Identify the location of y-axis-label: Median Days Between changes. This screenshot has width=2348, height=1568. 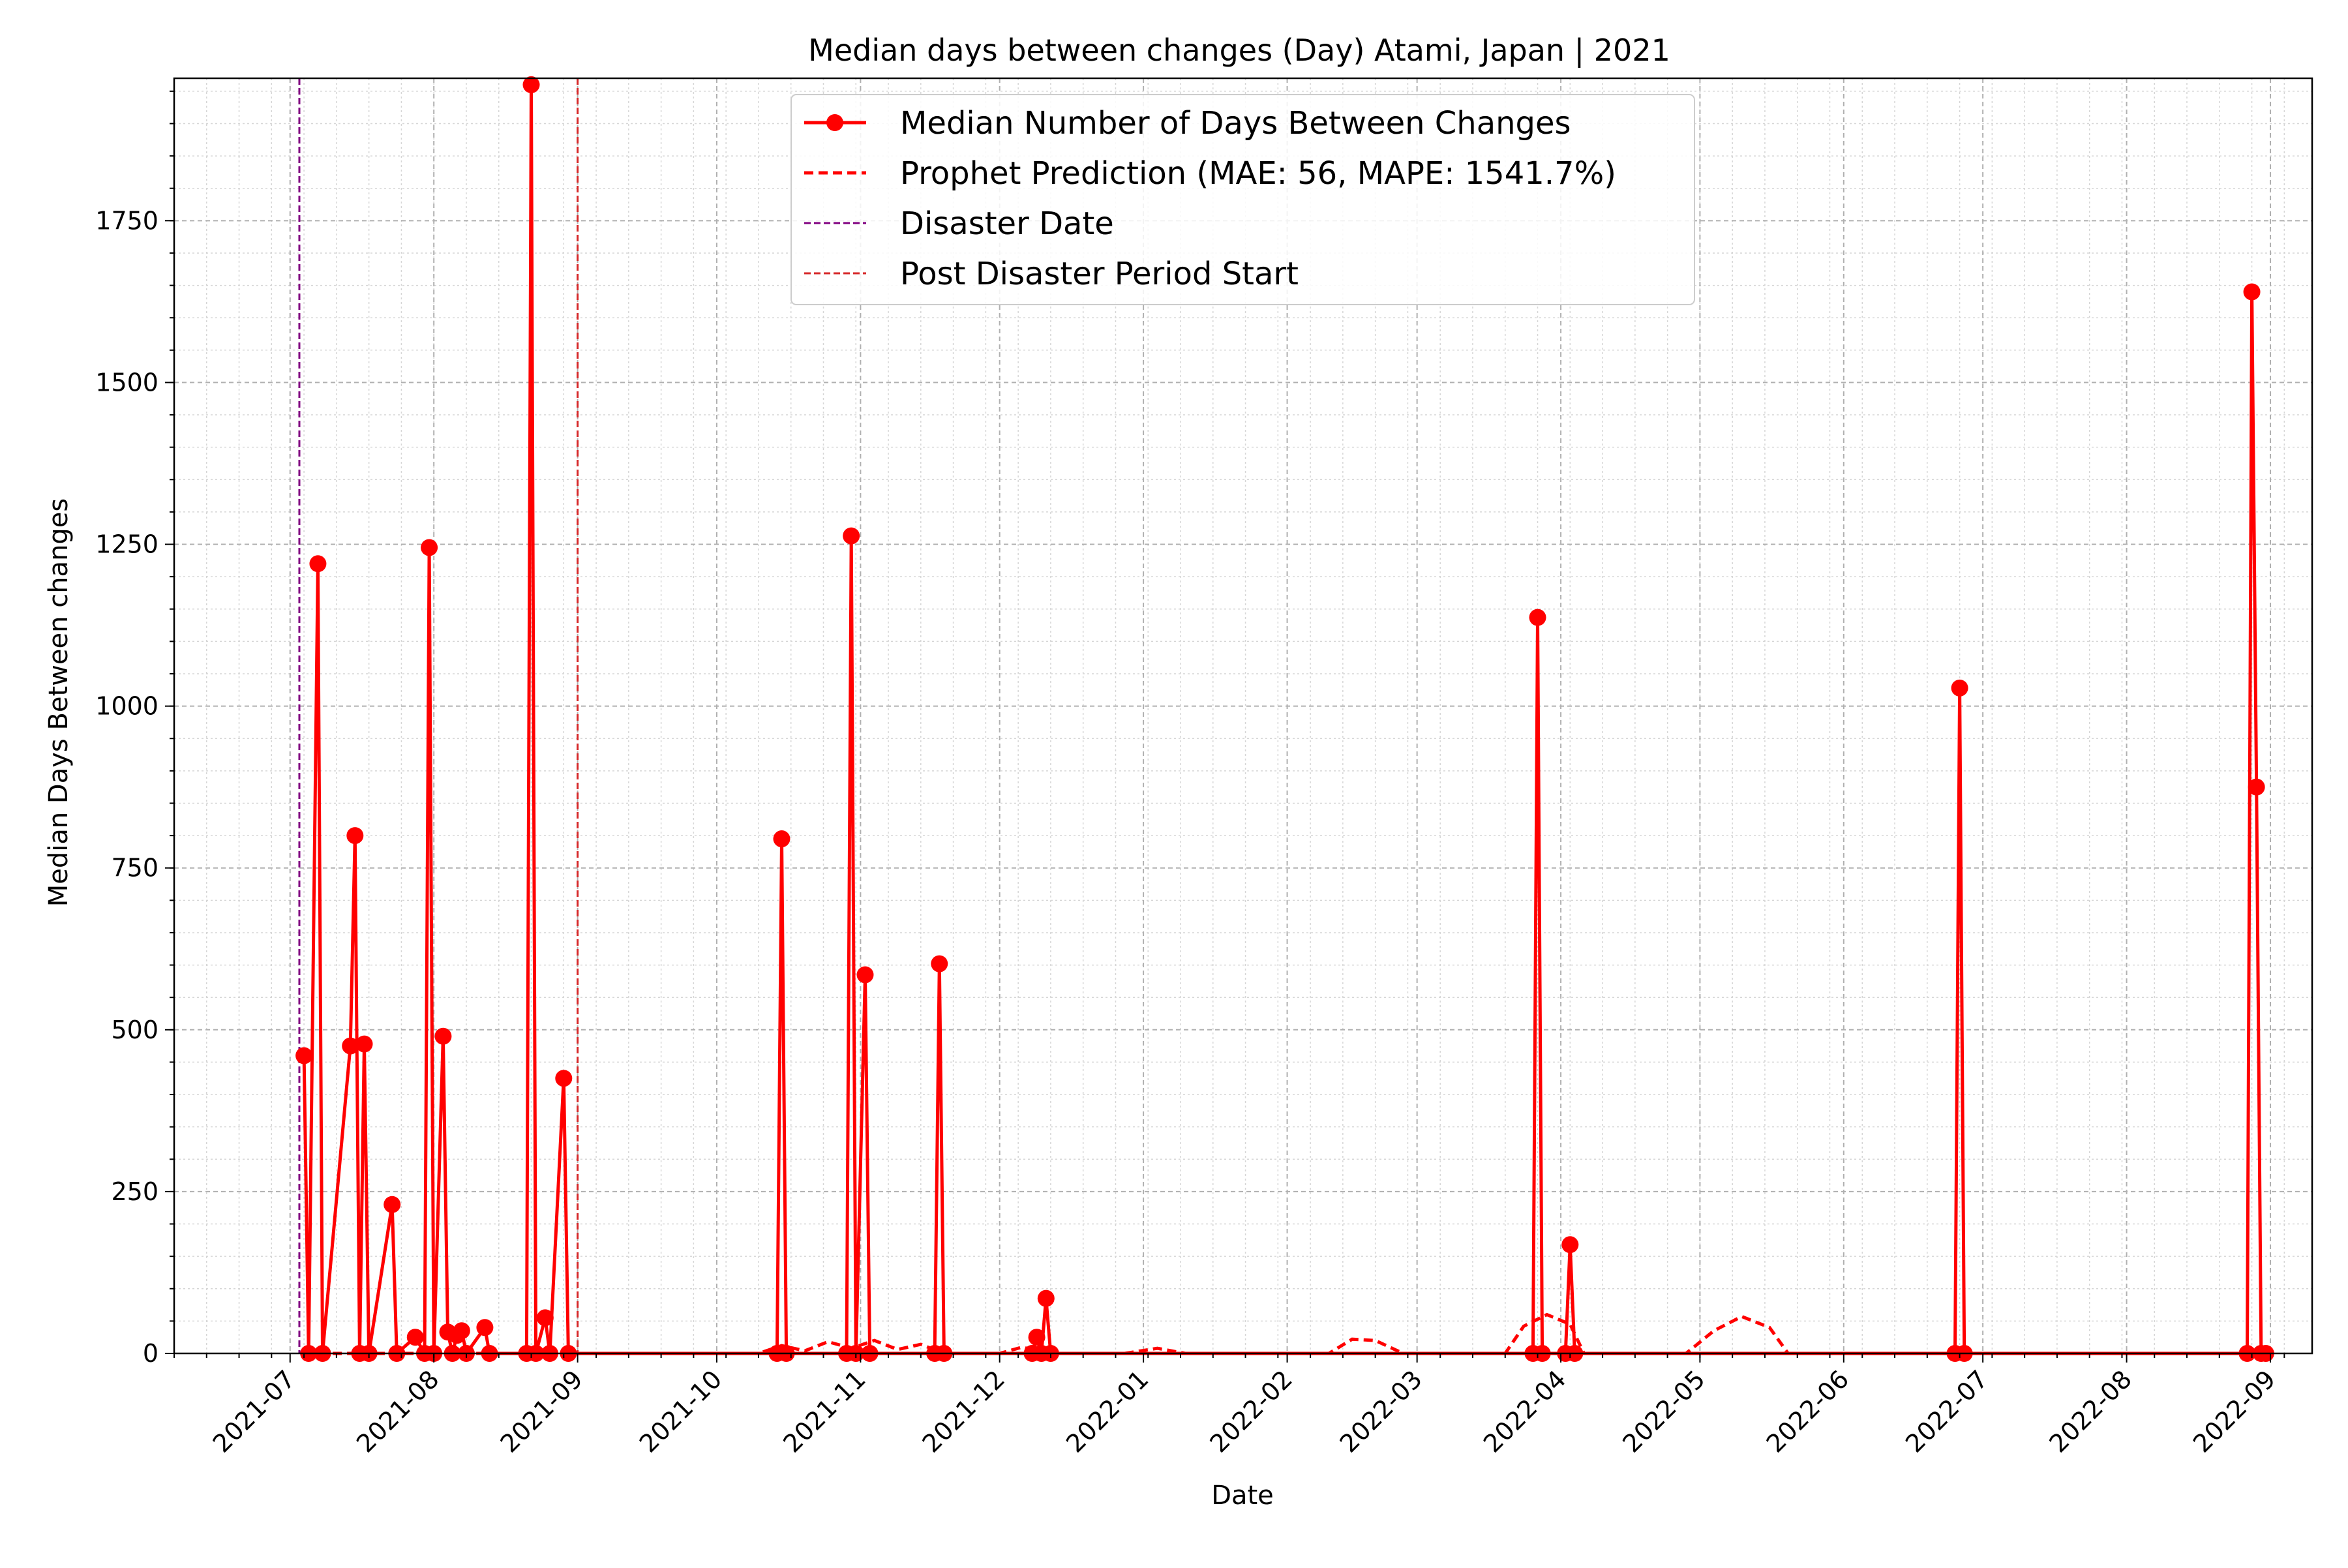
(59, 702).